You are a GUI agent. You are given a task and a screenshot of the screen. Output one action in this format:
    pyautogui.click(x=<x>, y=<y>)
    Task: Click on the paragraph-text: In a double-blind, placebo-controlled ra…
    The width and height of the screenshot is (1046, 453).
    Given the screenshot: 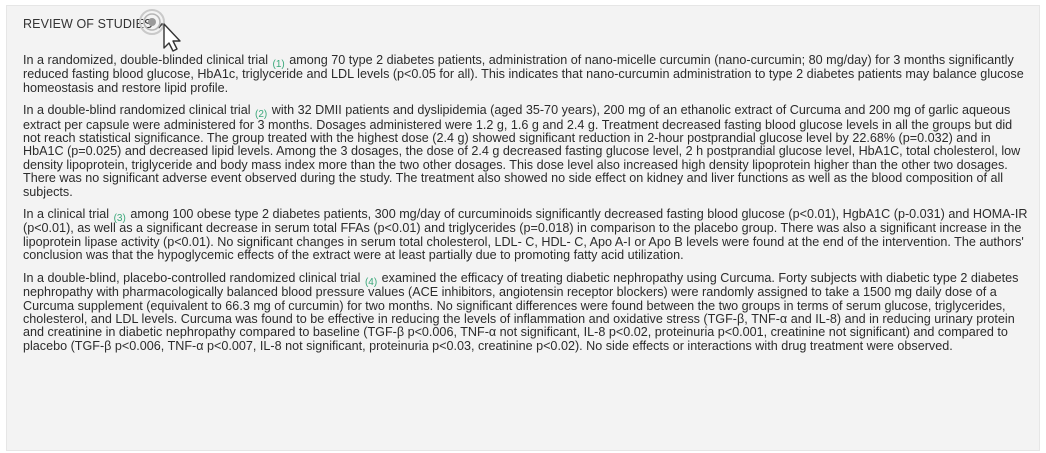 What is the action you would take?
    pyautogui.click(x=192, y=277)
    